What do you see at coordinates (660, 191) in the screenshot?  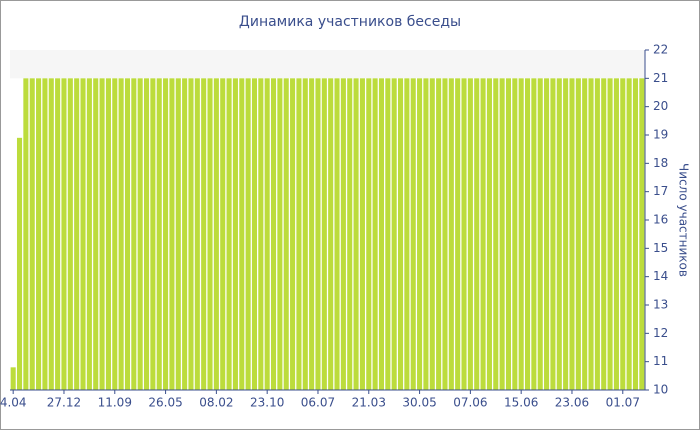 I see `y-tick-label: 17` at bounding box center [660, 191].